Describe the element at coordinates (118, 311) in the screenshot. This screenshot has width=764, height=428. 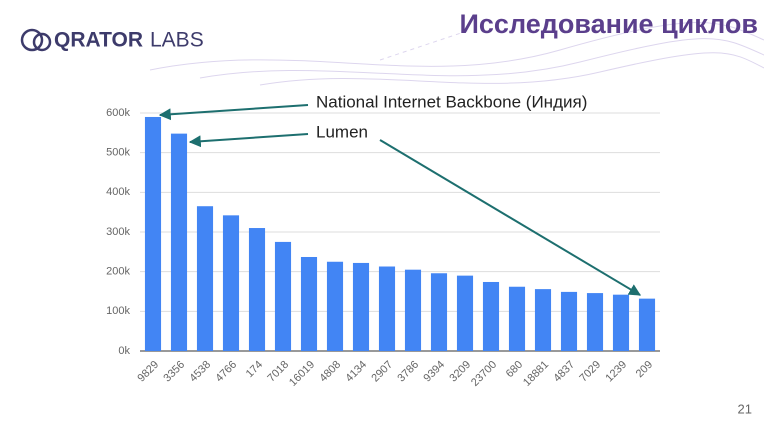
I see `y-tick-label: 100k` at that location.